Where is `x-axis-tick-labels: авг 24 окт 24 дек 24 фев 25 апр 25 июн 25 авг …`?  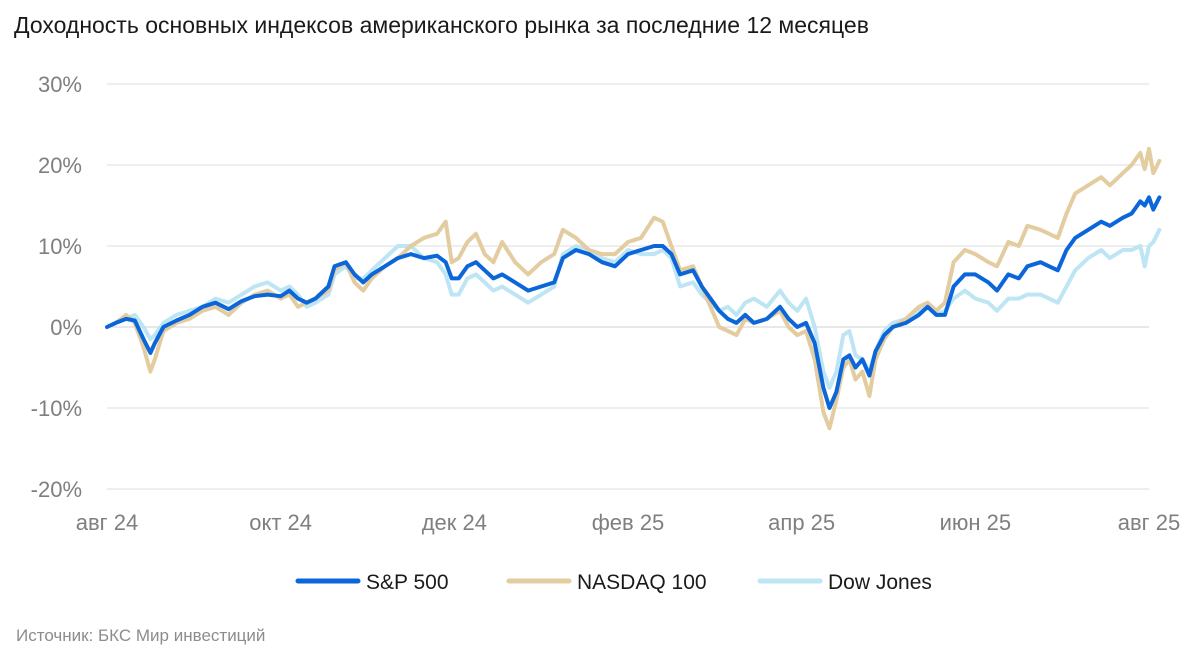
x-axis-tick-labels: авг 24 окт 24 дек 24 фев 25 апр 25 июн 25 авг … is located at coordinates (628, 522).